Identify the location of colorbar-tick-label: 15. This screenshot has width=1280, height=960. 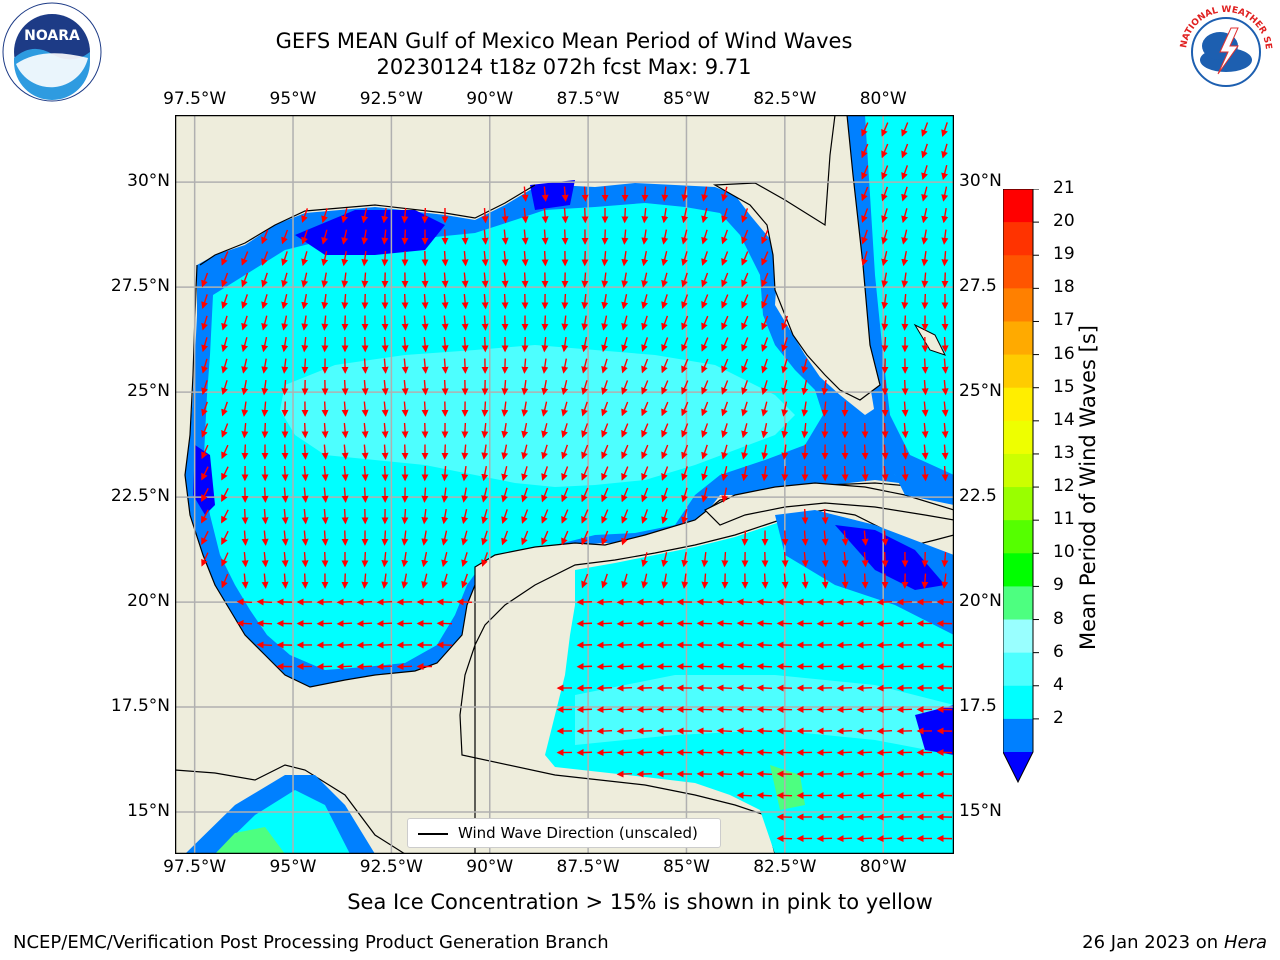
(1064, 386).